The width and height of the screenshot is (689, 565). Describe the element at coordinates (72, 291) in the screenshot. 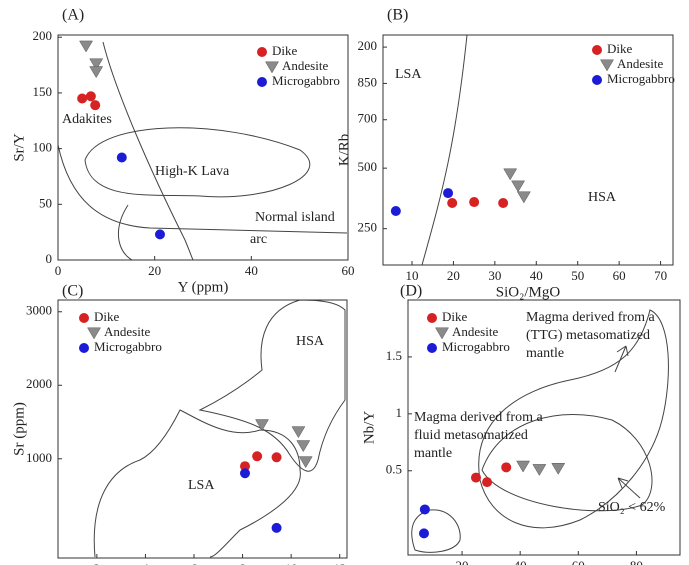

I see `panel-title: (C)` at that location.